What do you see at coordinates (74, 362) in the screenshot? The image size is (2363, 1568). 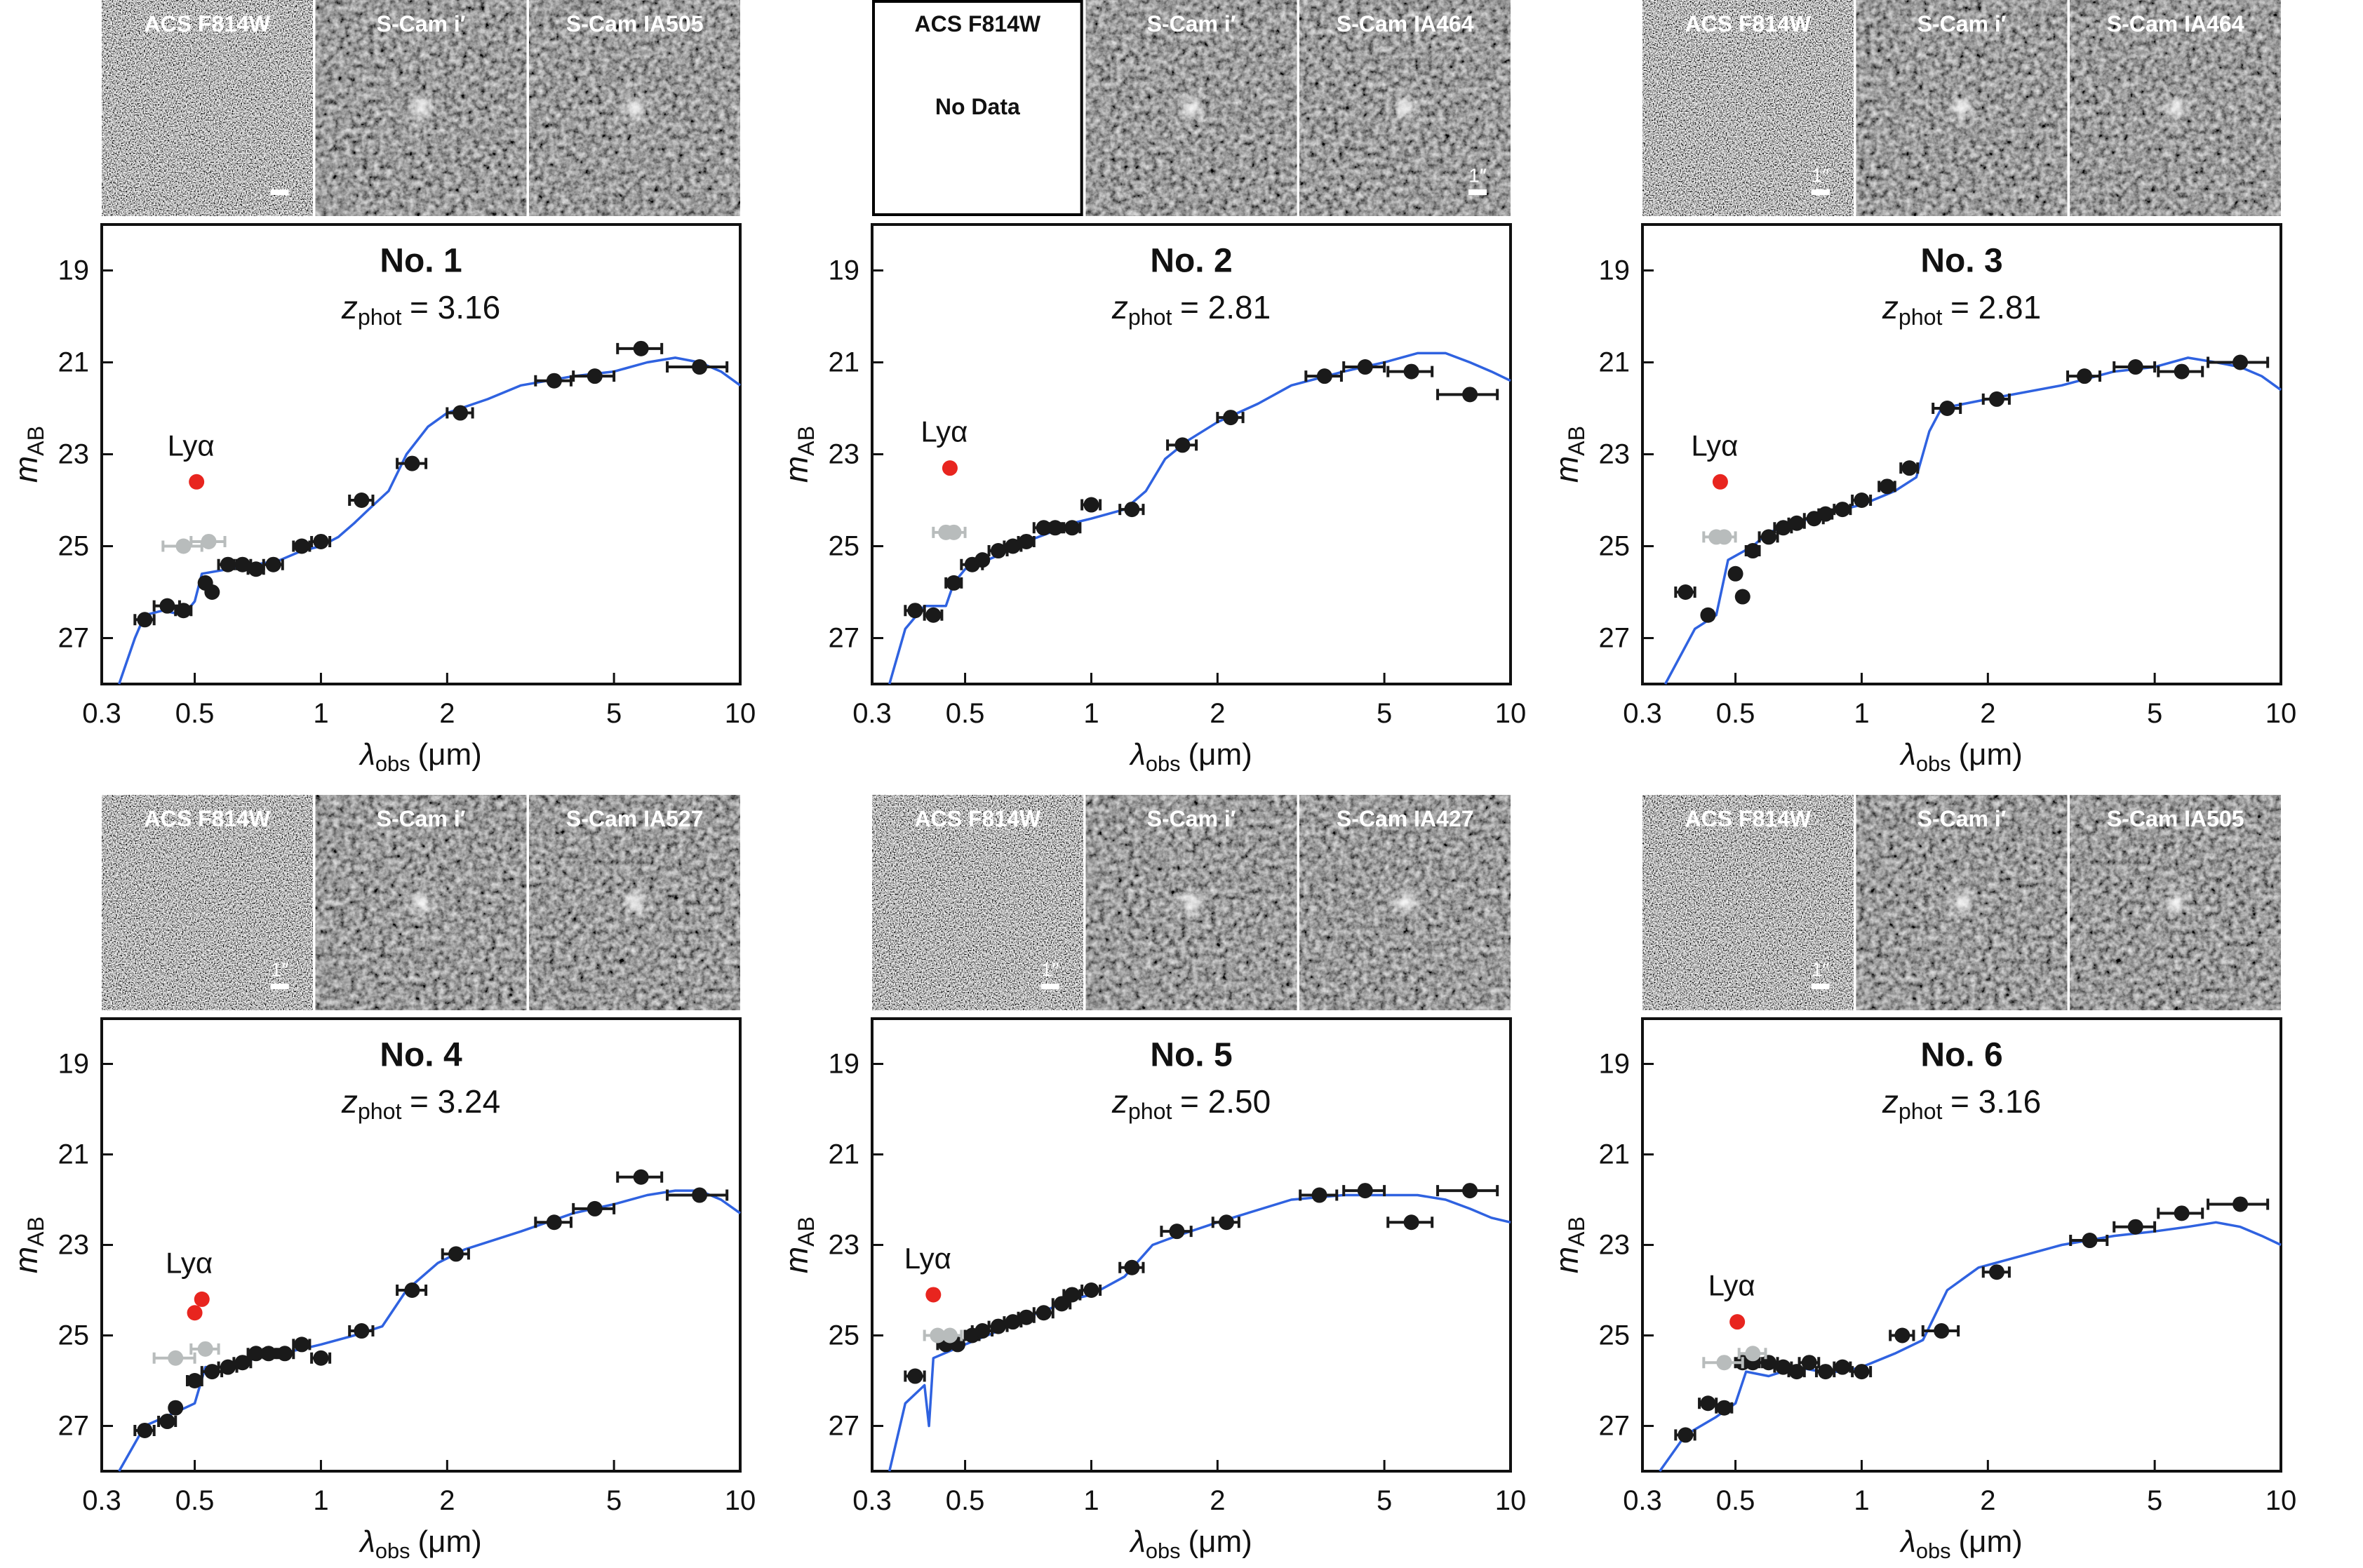 I see `y-tick-label: 21` at bounding box center [74, 362].